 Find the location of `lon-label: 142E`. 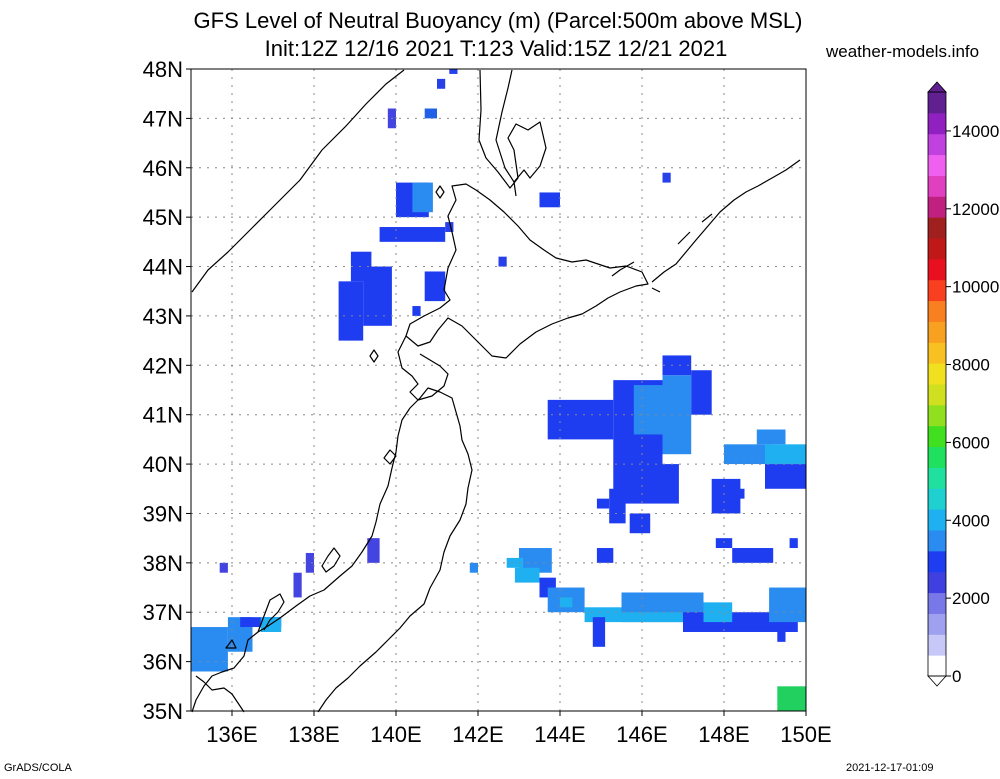

lon-label: 142E is located at coordinates (477, 734).